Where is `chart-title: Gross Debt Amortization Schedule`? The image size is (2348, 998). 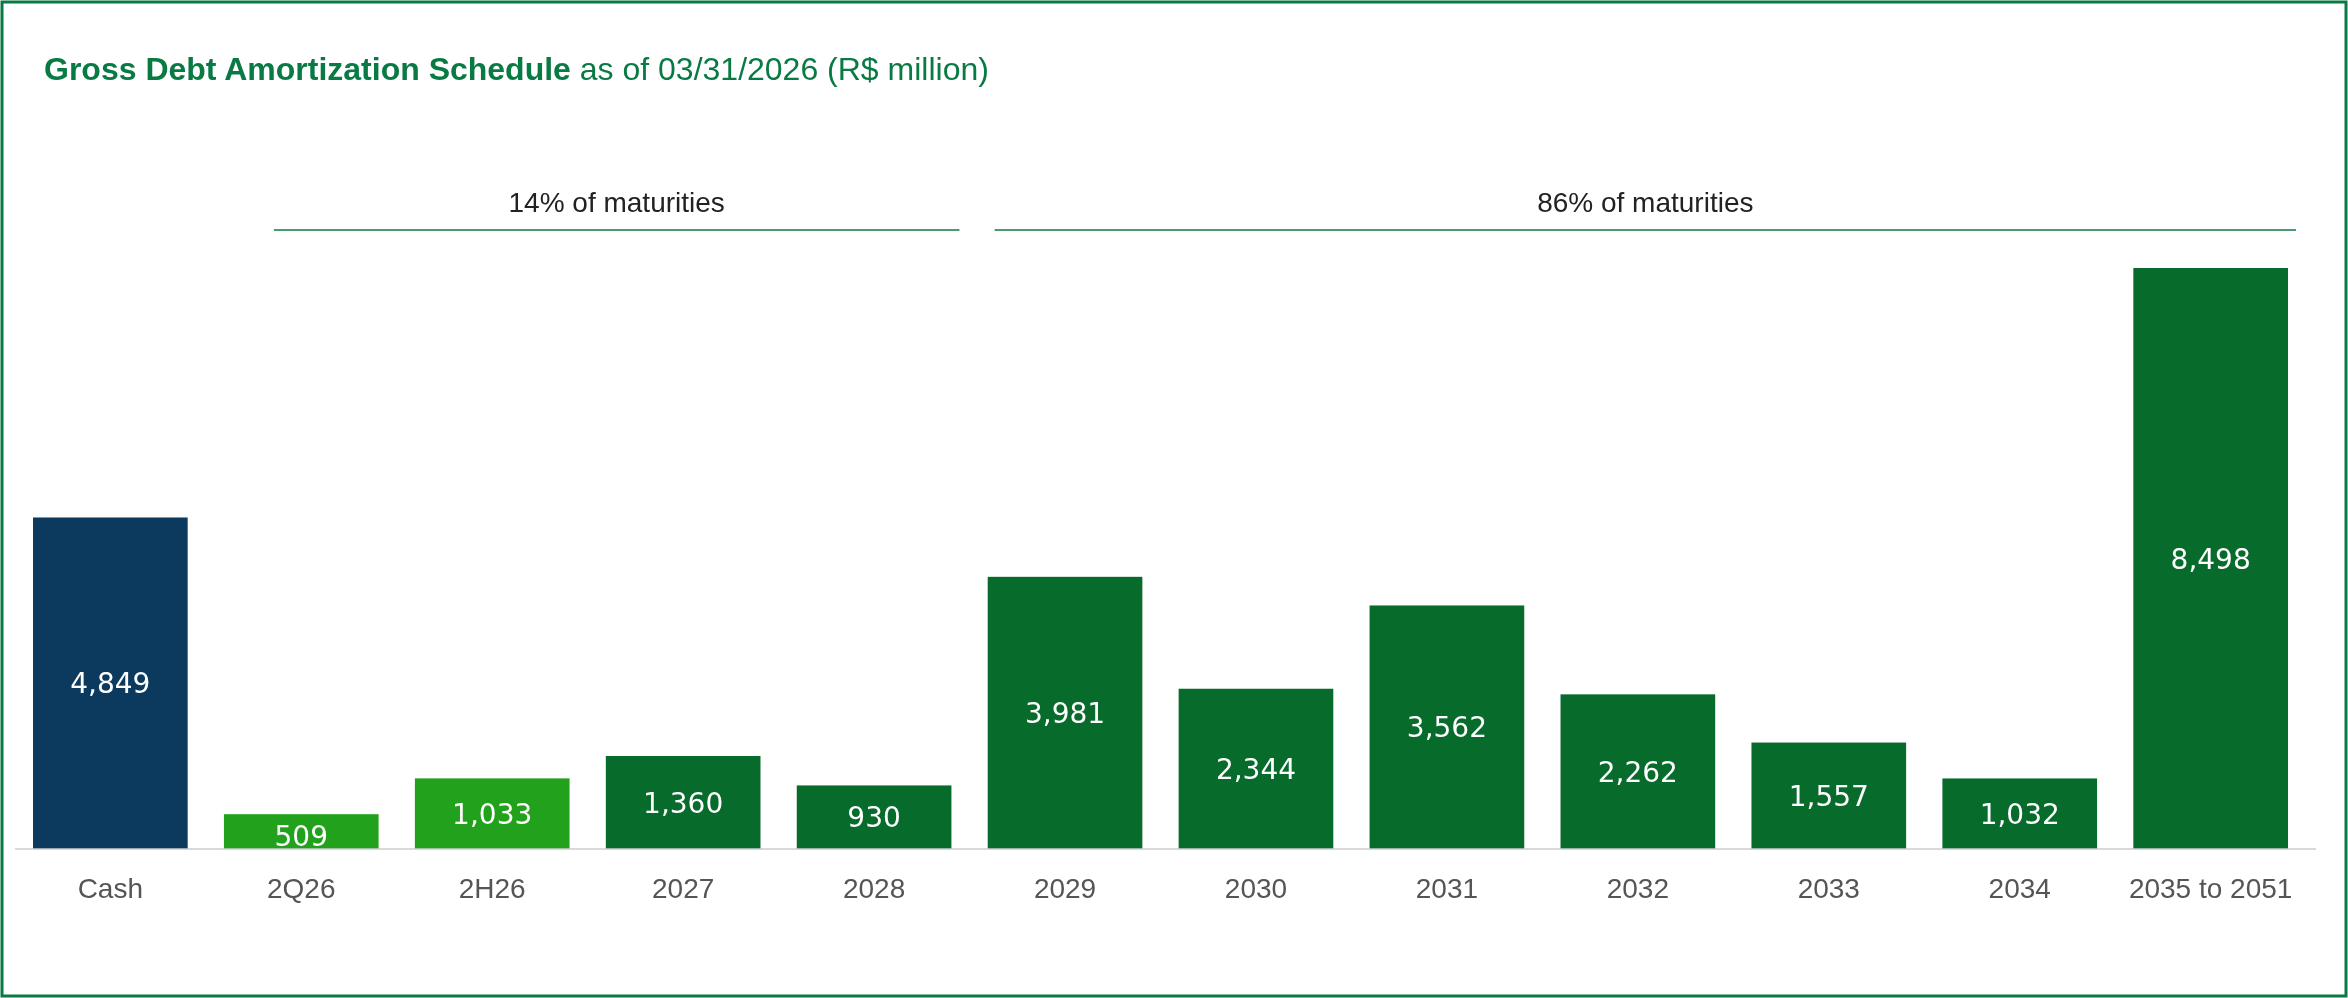
chart-title: Gross Debt Amortization Schedule is located at coordinates (307, 69).